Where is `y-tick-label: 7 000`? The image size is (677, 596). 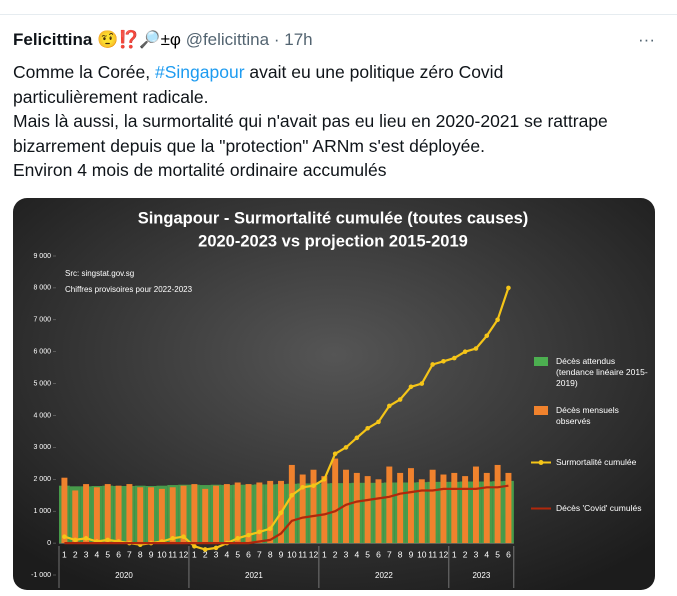
y-tick-label: 7 000 is located at coordinates (42, 320).